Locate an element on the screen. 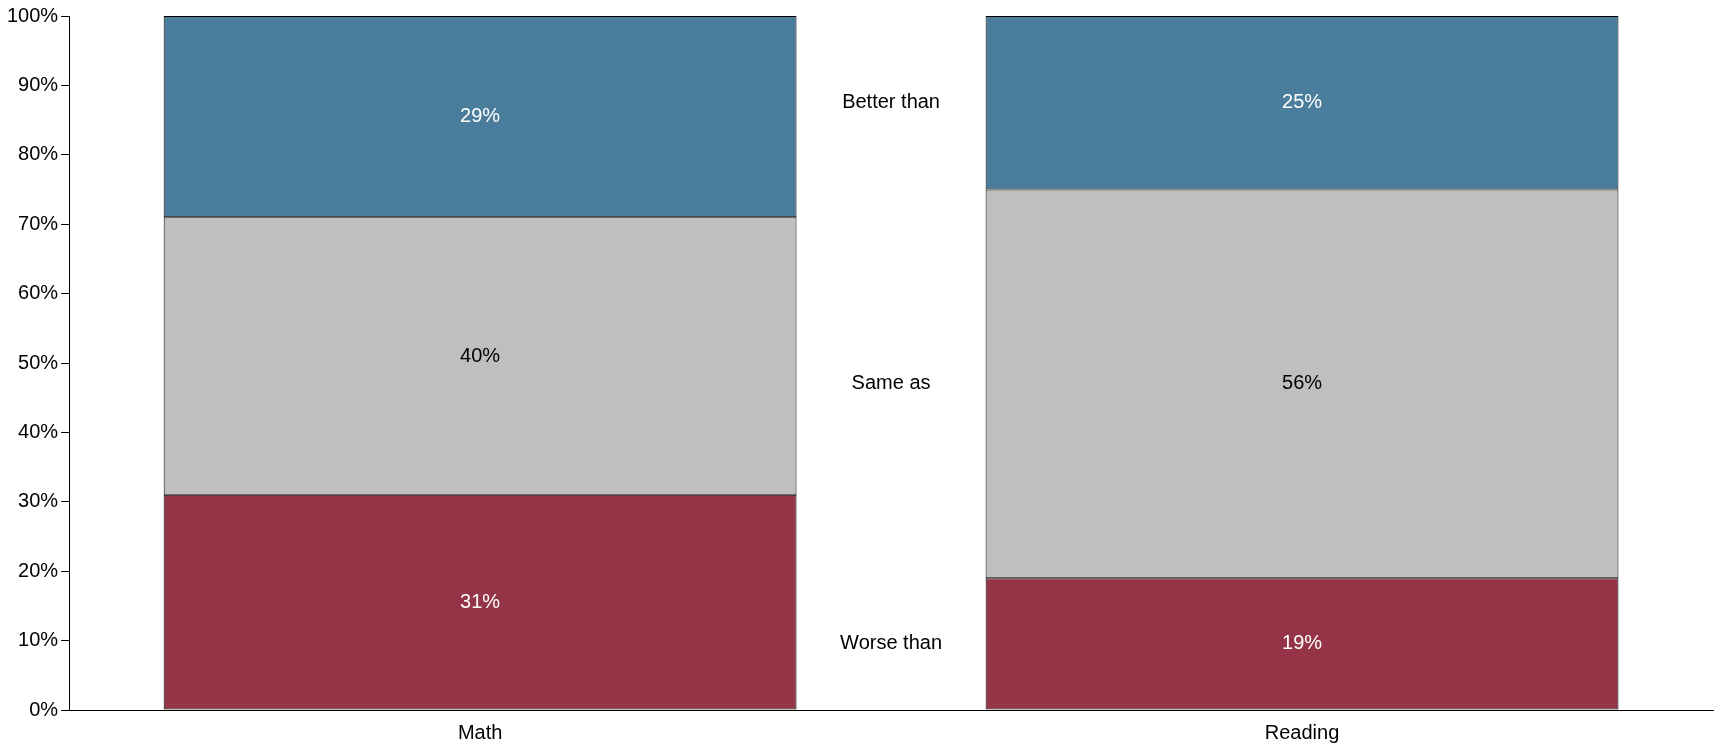  y-tick-label: 80% is located at coordinates (38, 153).